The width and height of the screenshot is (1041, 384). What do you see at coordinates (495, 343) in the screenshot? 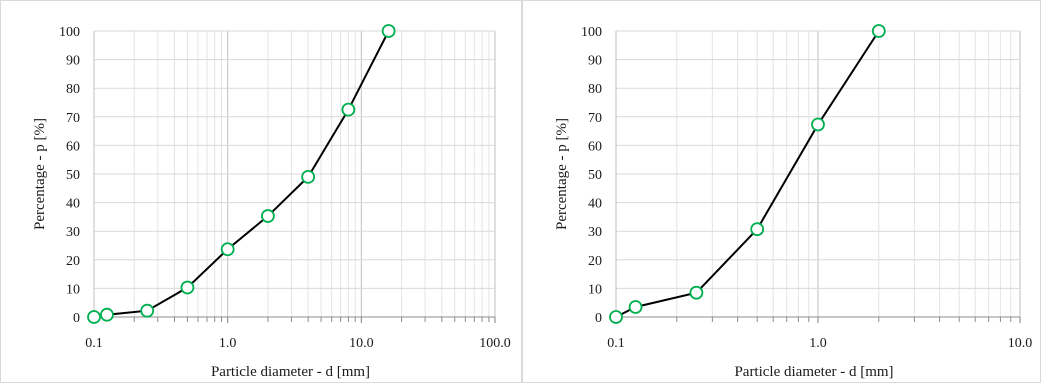
I see `x-tick-label: 100.0` at bounding box center [495, 343].